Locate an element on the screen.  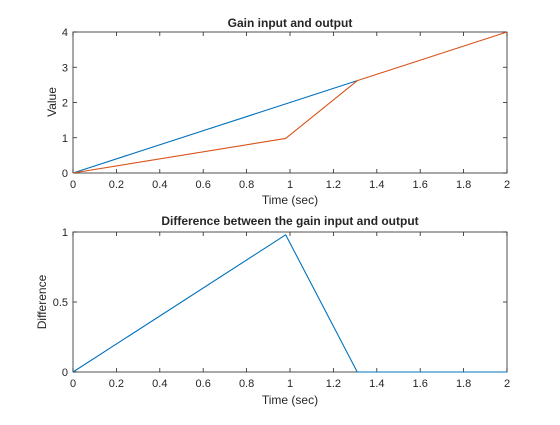
subplot-top-ytick-label: 4 is located at coordinates (65, 33).